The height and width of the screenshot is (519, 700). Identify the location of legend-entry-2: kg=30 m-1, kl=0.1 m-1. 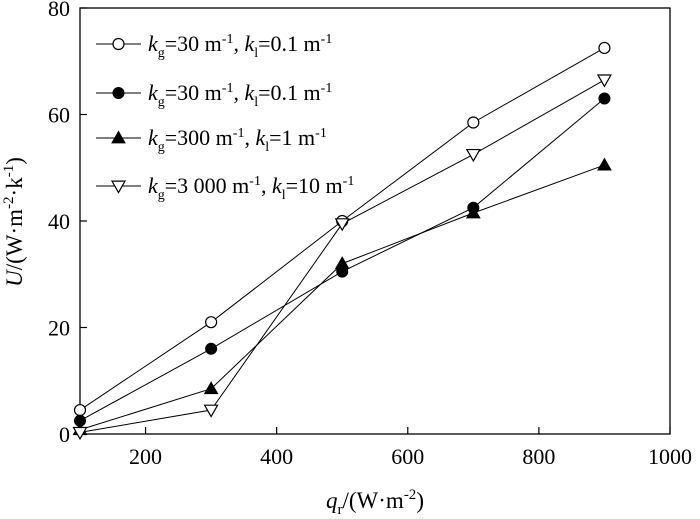
(214, 95).